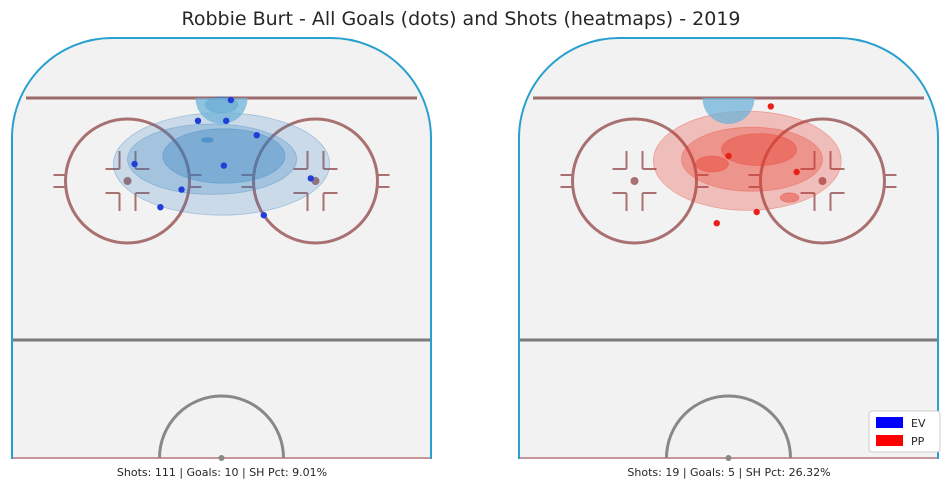  What do you see at coordinates (889, 440) in the screenshot?
I see `legend-swatch-pp` at bounding box center [889, 440].